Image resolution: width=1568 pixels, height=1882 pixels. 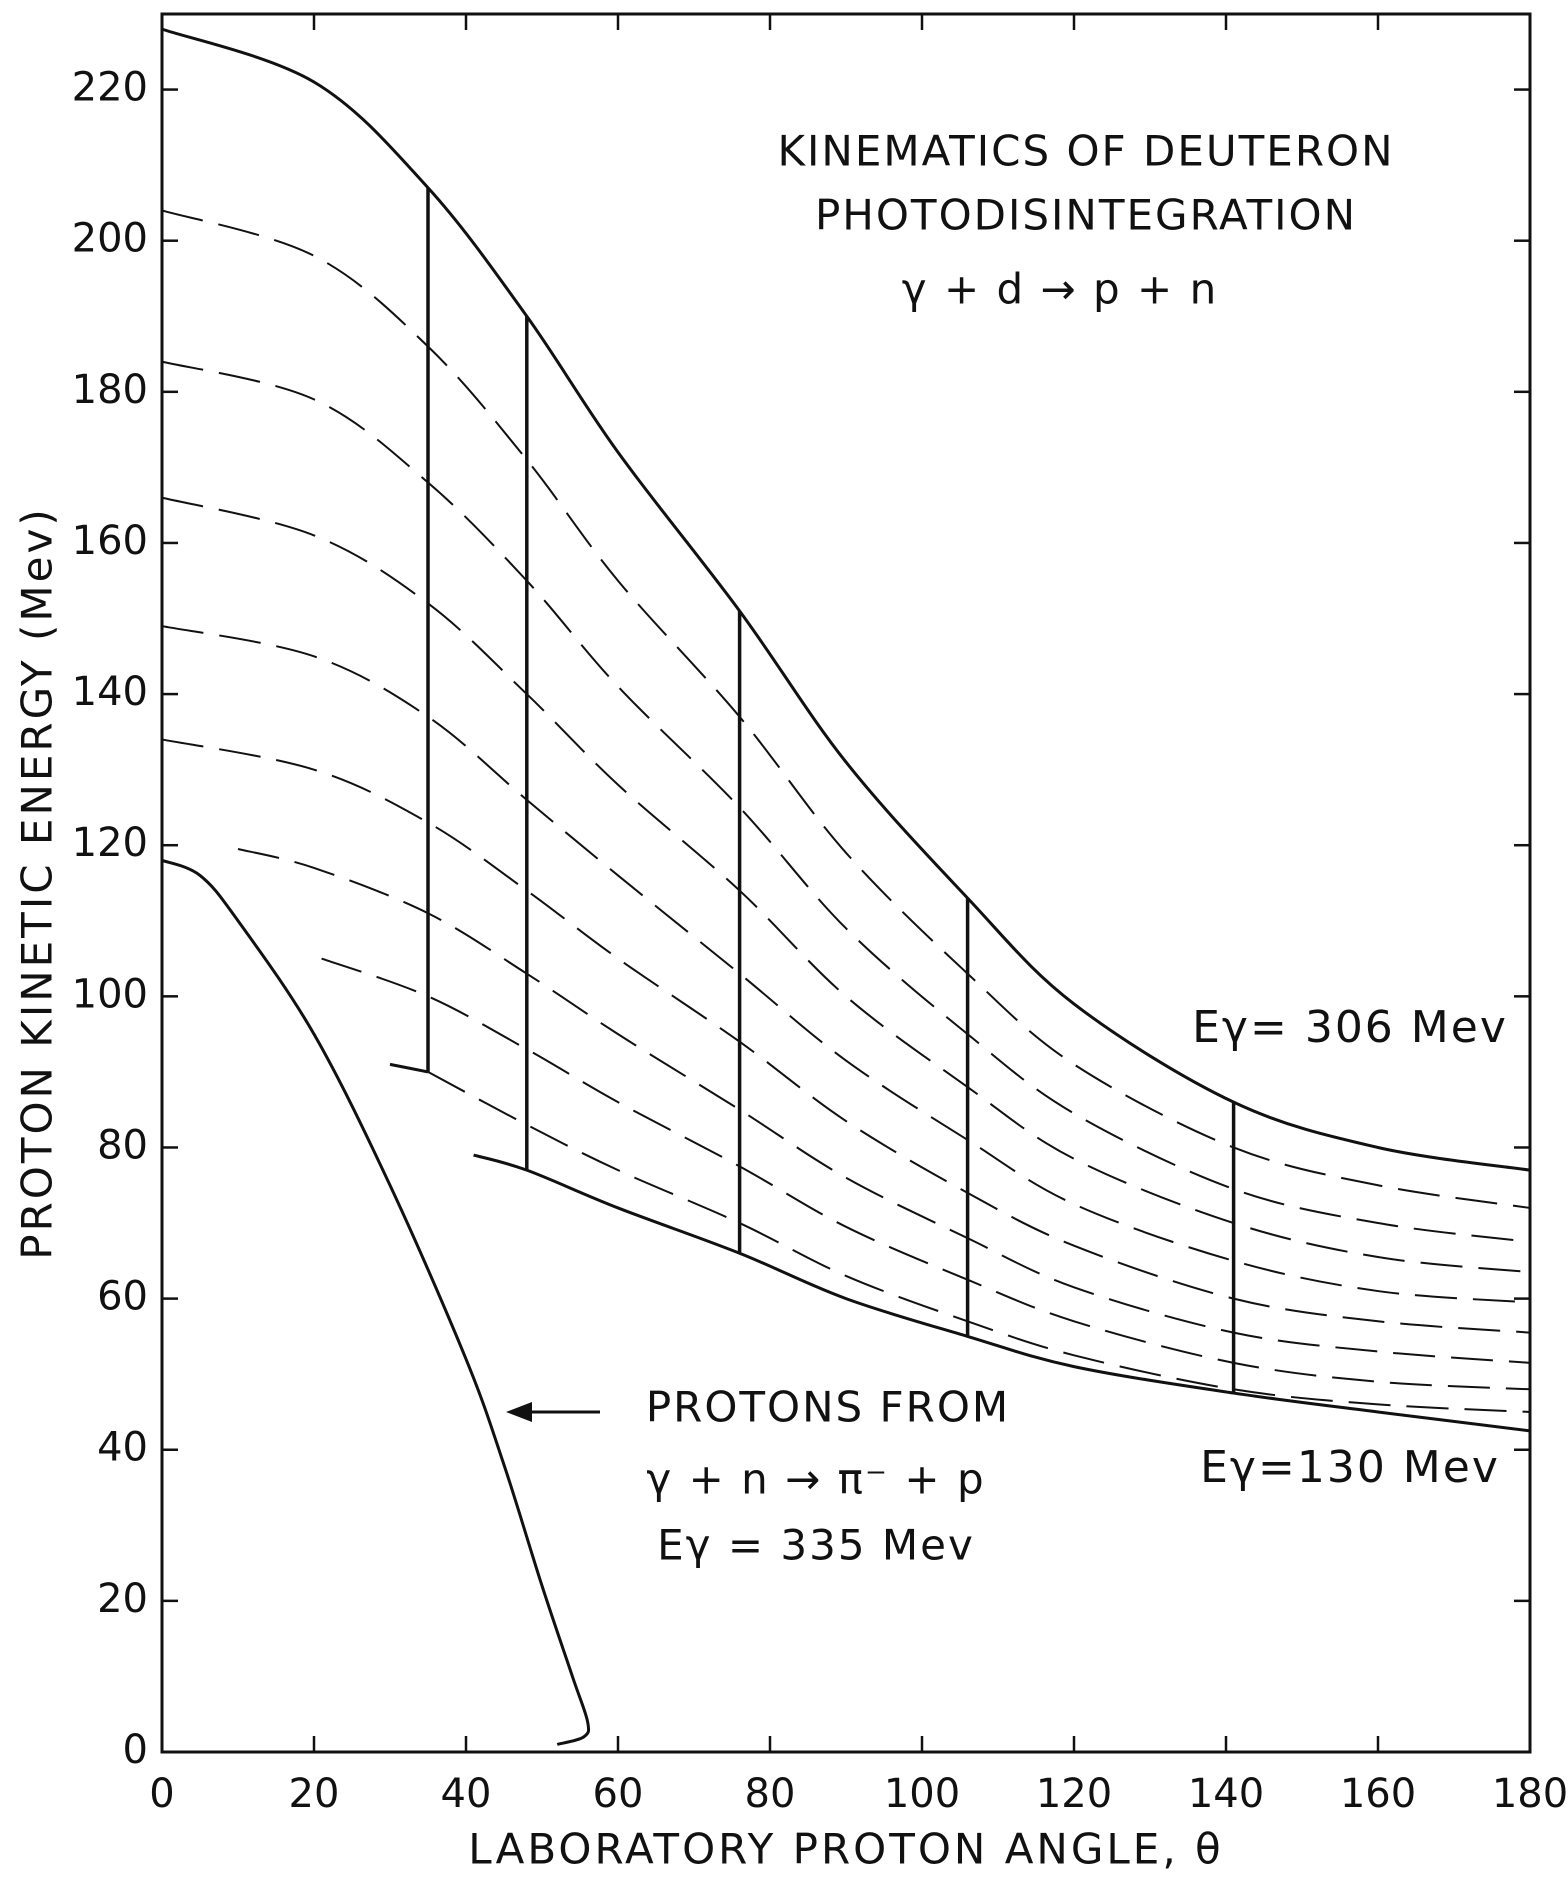 I want to click on annotation: Eγ = 335 Mev, so click(x=816, y=1545).